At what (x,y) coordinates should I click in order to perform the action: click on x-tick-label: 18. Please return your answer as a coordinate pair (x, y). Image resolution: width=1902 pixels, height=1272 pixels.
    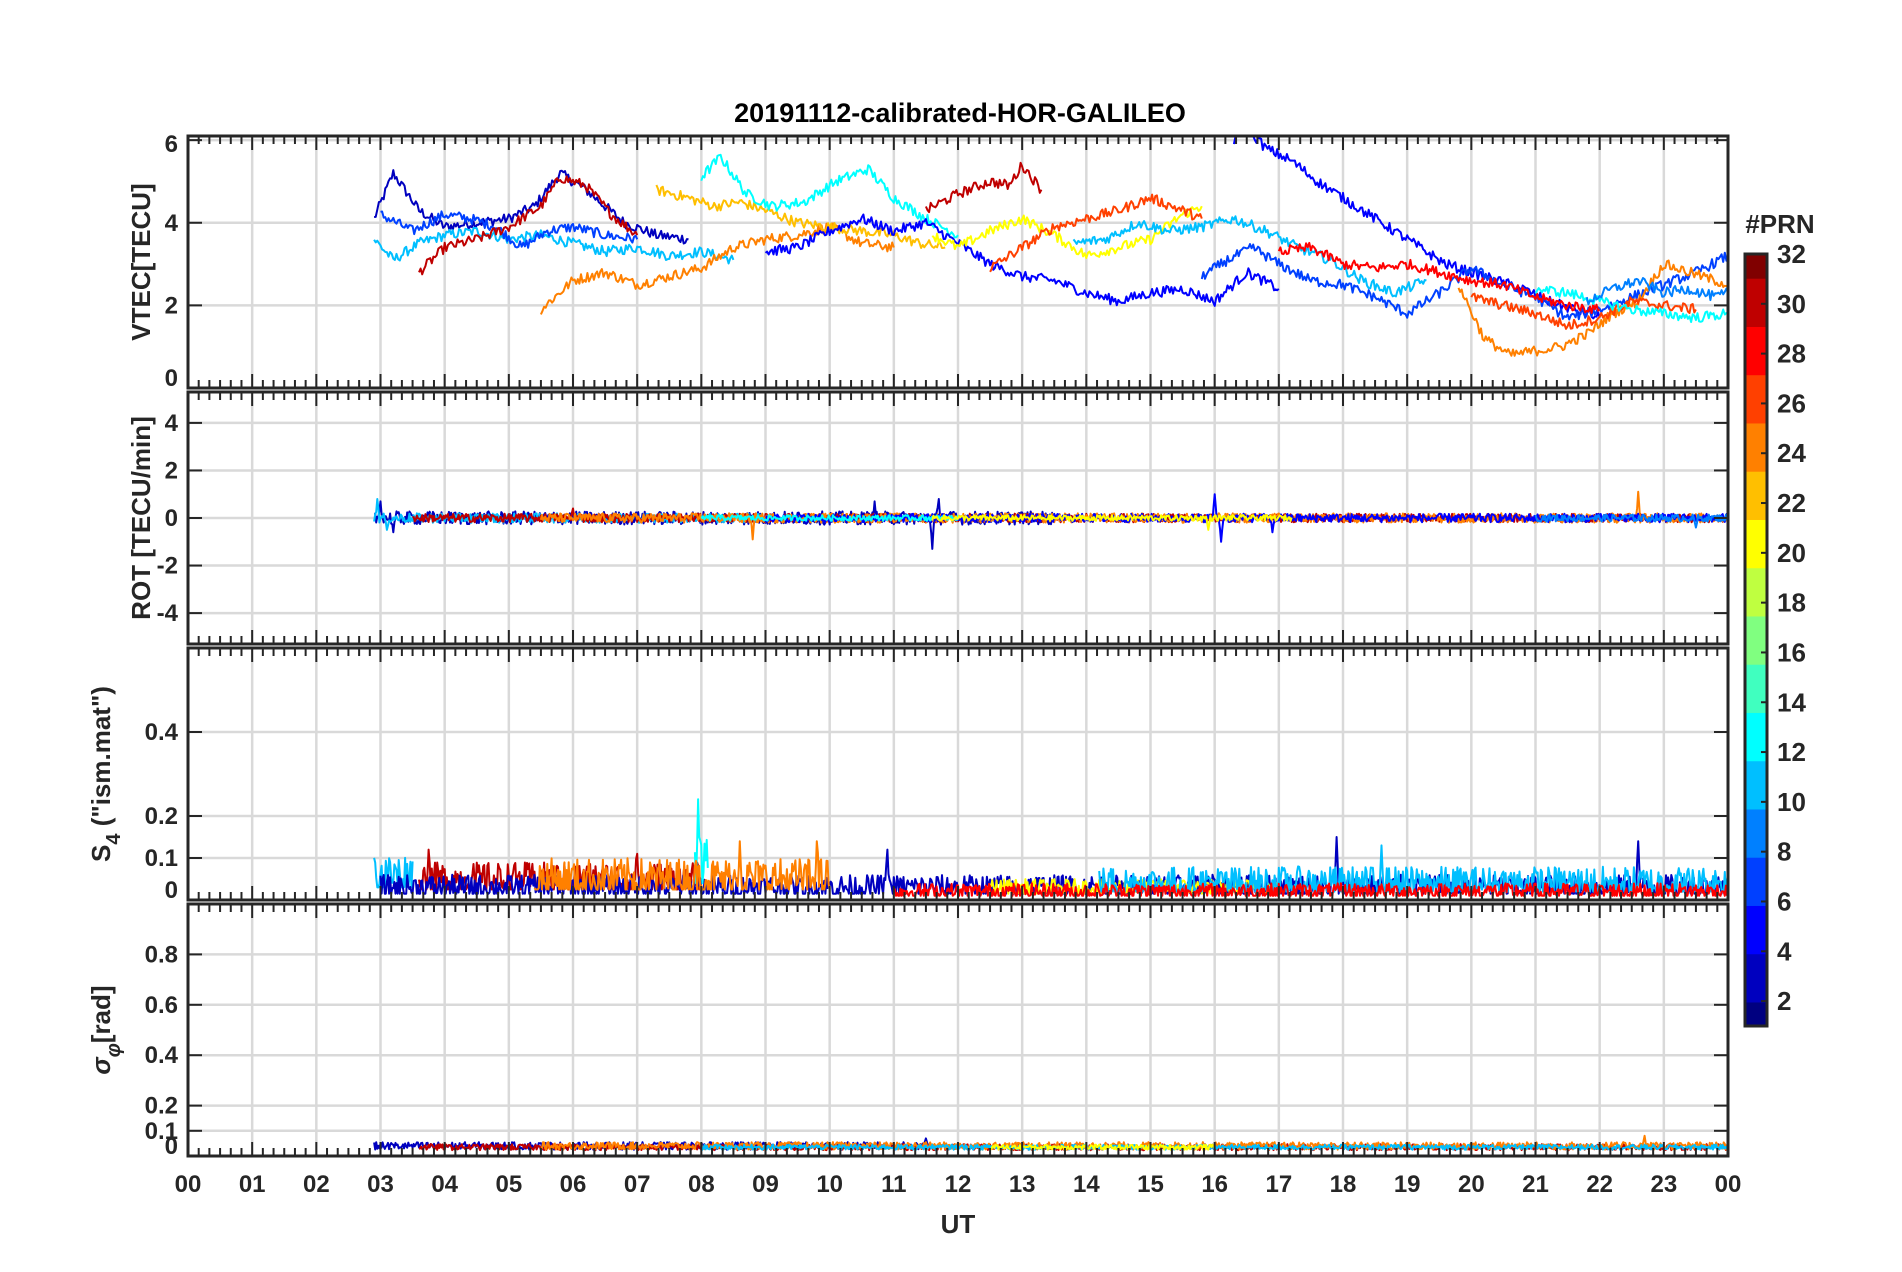
    Looking at the image, I should click on (1343, 1184).